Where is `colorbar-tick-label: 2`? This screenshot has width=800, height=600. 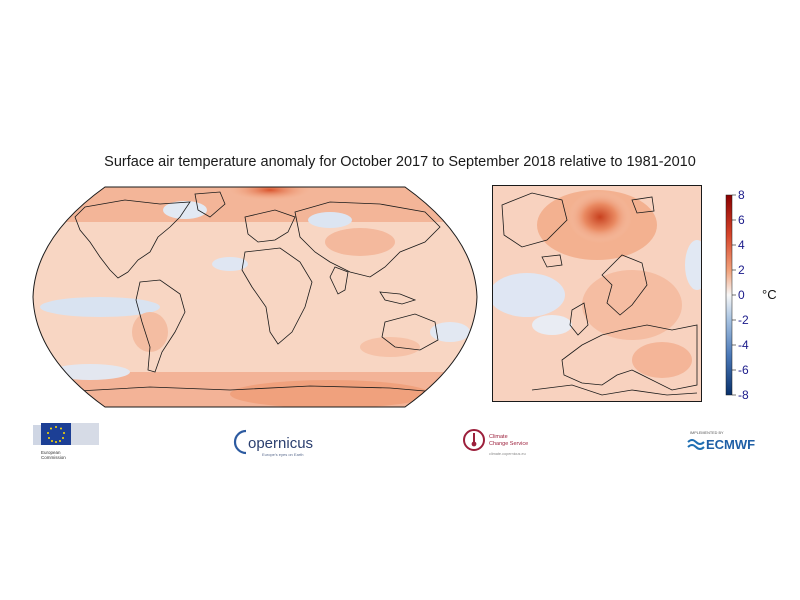
colorbar-tick-label: 2 is located at coordinates (741, 270).